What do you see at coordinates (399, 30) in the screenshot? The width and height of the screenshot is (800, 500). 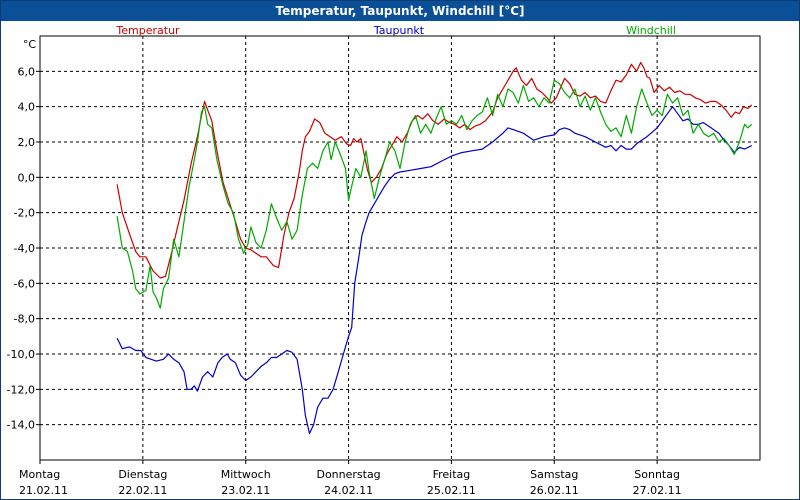 I see `legend-item-taupunkt: Taupunkt` at bounding box center [399, 30].